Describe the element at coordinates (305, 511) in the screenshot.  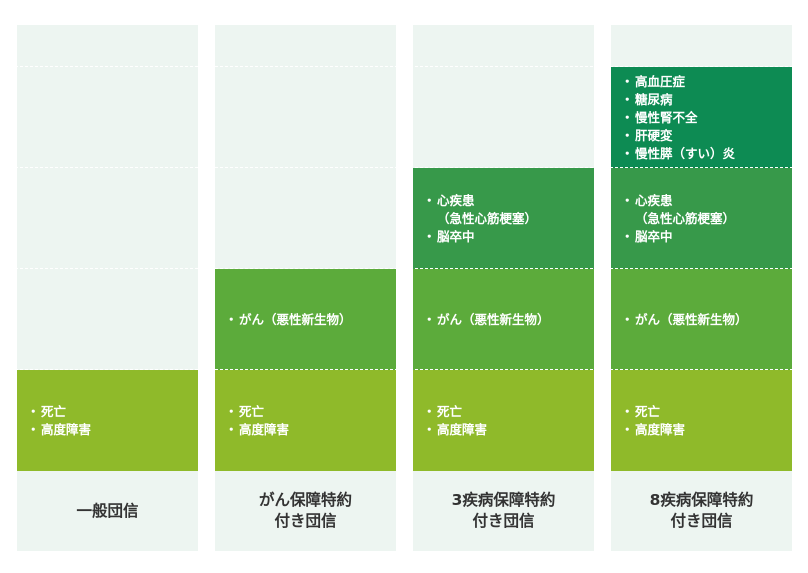
I see `column-label: がん保障特約 付き団信` at that location.